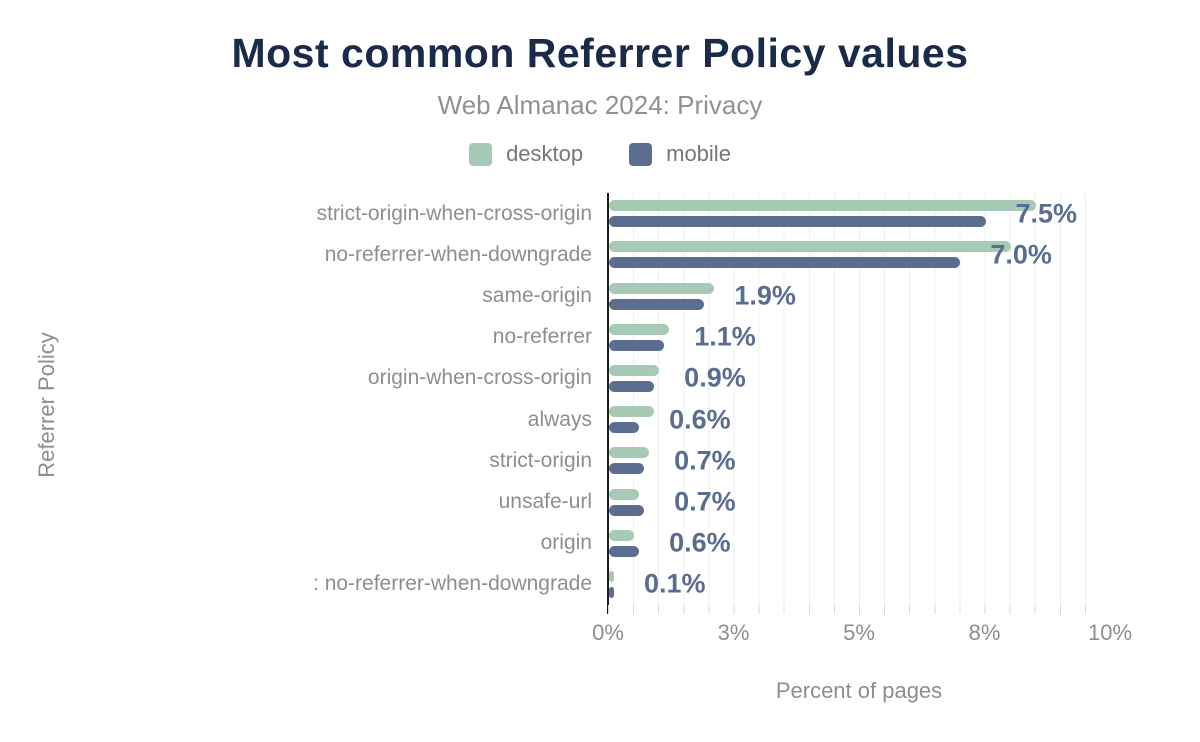 The width and height of the screenshot is (1200, 742). Describe the element at coordinates (600, 53) in the screenshot. I see `chart-title: Most common Referrer Policy values` at that location.